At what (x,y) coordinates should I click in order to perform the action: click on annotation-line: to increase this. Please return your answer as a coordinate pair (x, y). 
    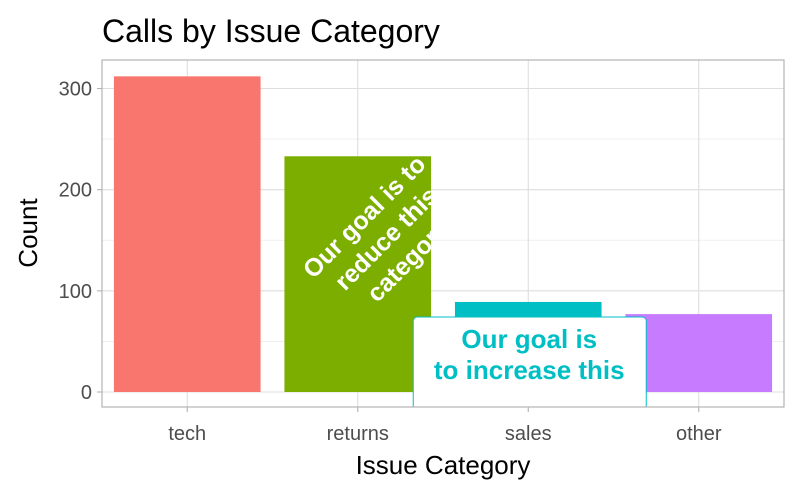
    Looking at the image, I should click on (529, 370).